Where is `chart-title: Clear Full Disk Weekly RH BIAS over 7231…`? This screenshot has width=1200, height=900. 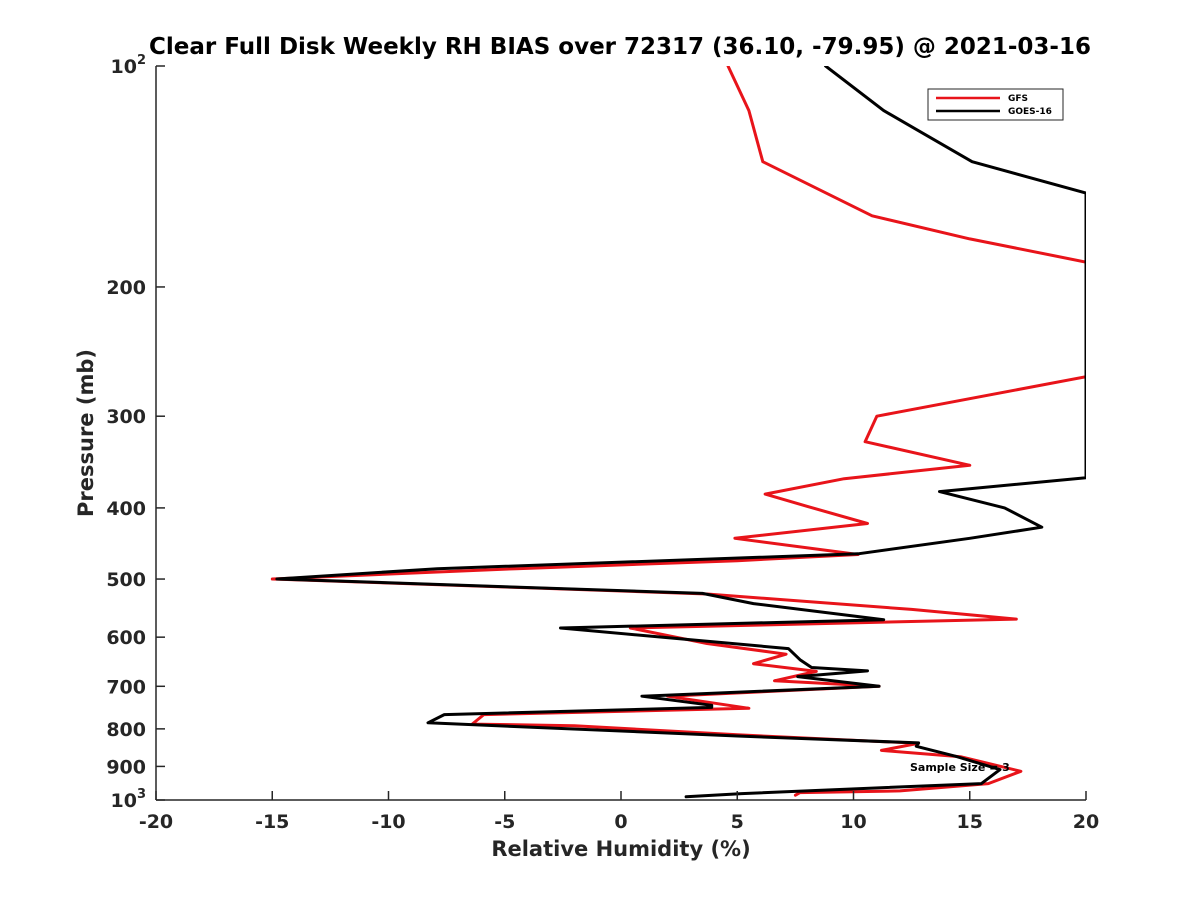
chart-title: Clear Full Disk Weekly RH BIAS over 7231… is located at coordinates (620, 47).